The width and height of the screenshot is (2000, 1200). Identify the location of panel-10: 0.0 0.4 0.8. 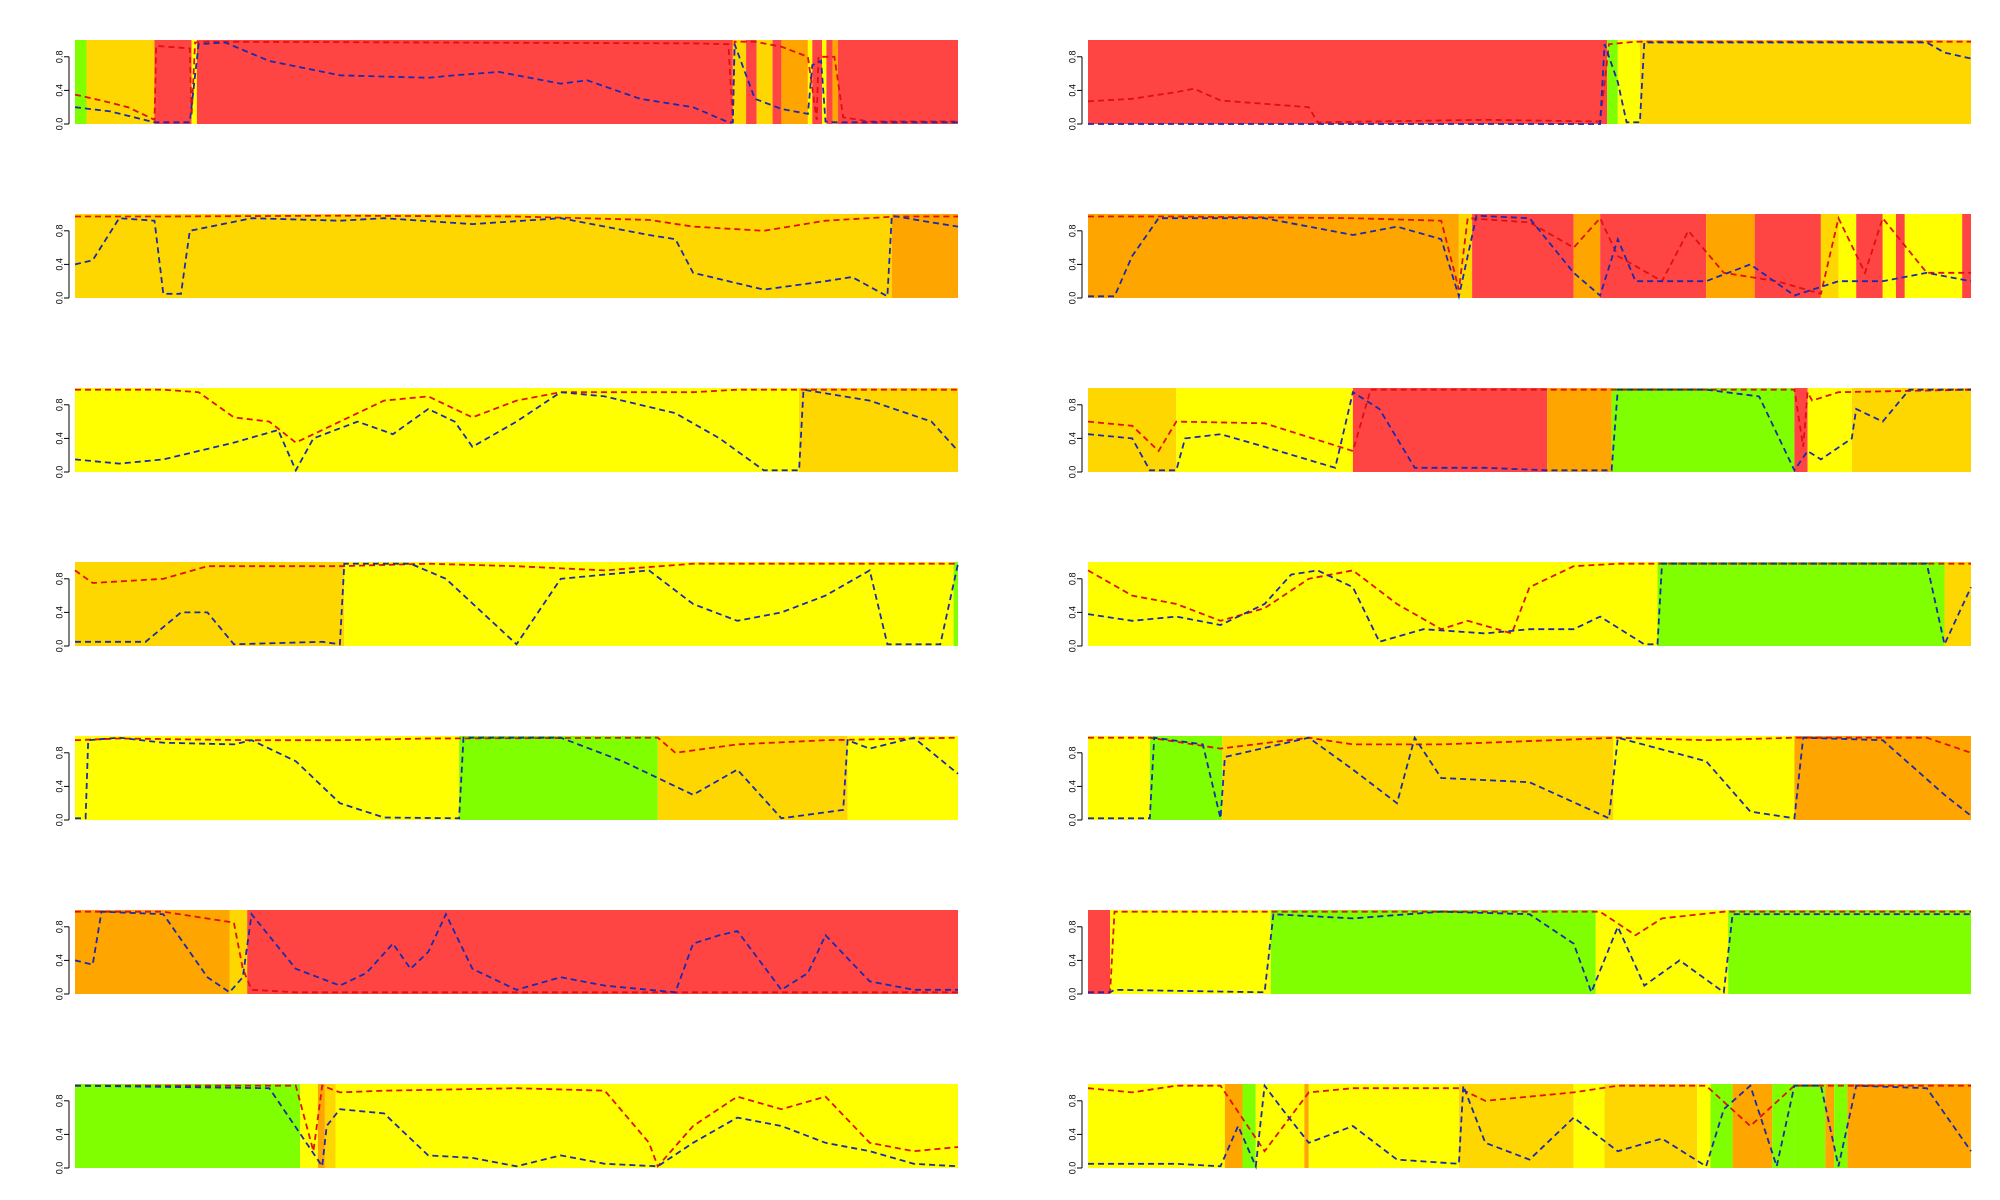
(1519, 780).